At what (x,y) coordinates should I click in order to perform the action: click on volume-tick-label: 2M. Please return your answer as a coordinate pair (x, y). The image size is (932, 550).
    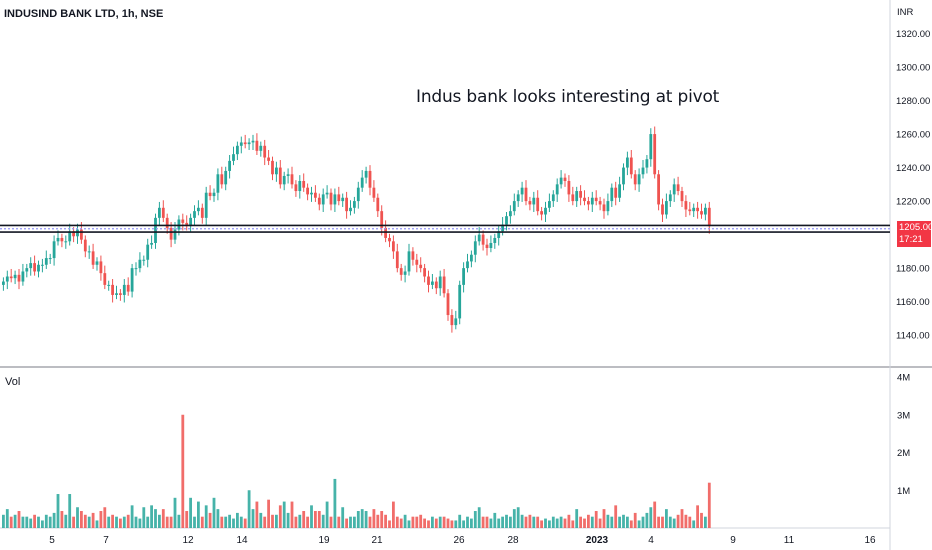
    Looking at the image, I should click on (903, 453).